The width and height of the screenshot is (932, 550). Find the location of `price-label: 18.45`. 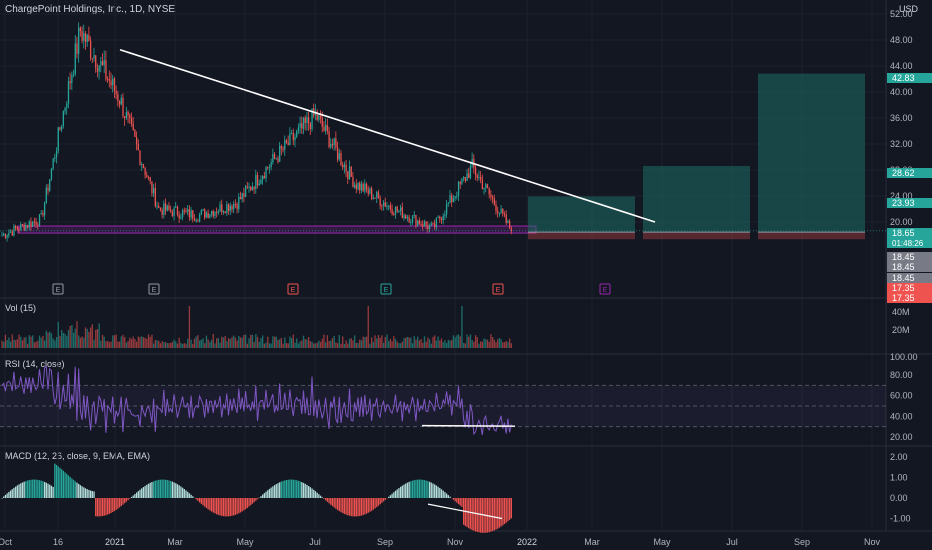

price-label: 18.45 is located at coordinates (909, 278).